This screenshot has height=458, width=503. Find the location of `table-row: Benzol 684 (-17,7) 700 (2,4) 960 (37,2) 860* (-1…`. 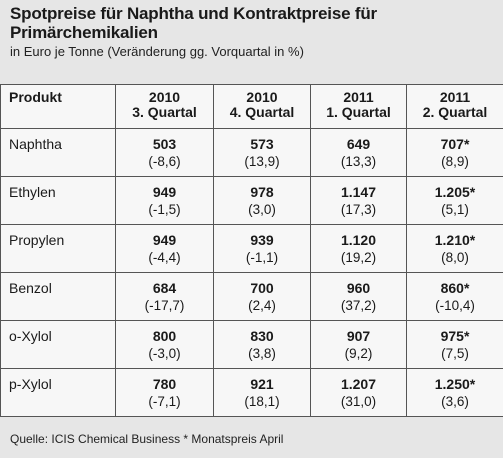

table-row: Benzol 684 (-17,7) 700 (2,4) 960 (37,2) 860* (-1… is located at coordinates (251, 296).